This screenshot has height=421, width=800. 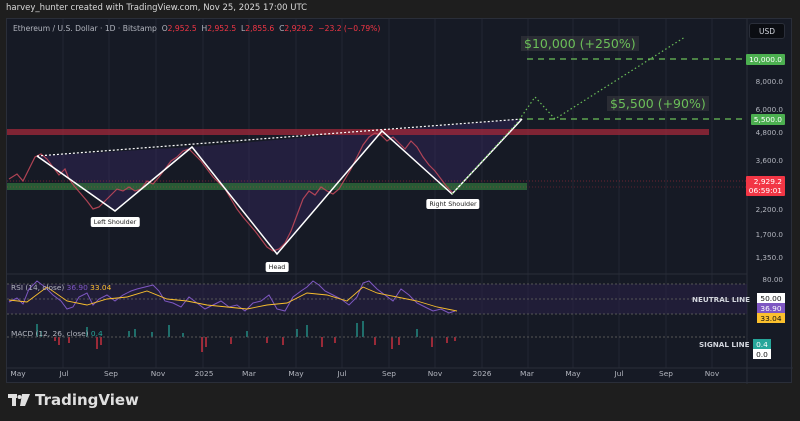 I want to click on macd-value-tag: 0.4, so click(x=762, y=344).